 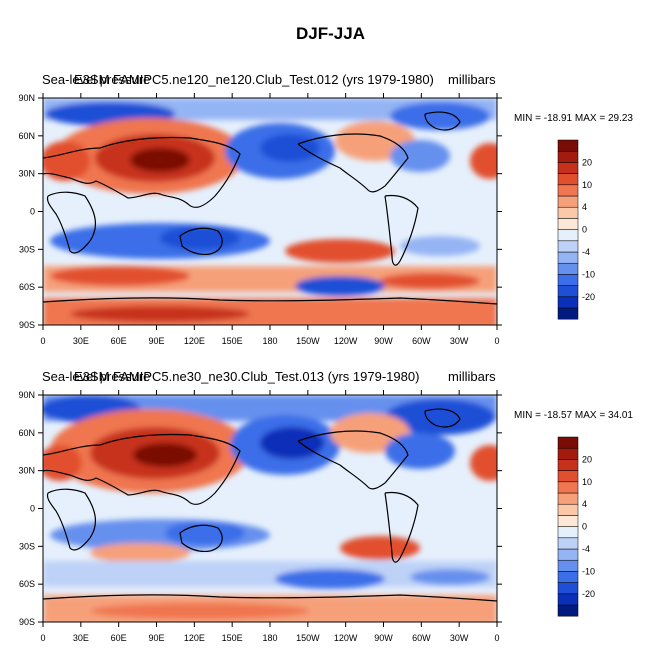 I want to click on panel-1-colorbar-labels: 20 10 4 0 -4 -10 -20, so click(x=588, y=229).